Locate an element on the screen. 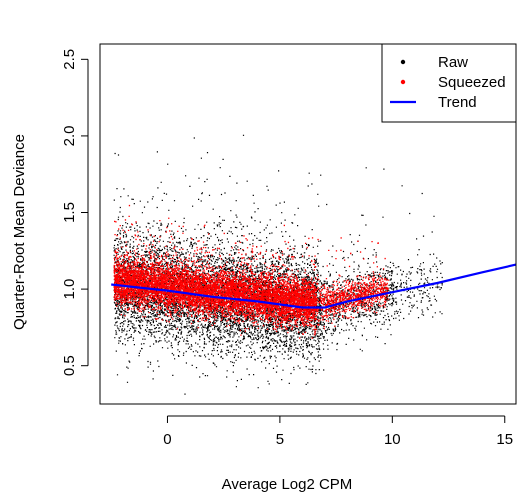 The width and height of the screenshot is (524, 496). legend-squeezed-label: Squeezed is located at coordinates (472, 82).